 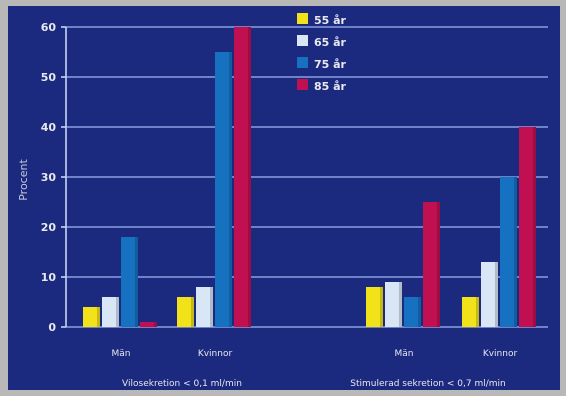 I want to click on group-label-1: Vilosekretion < 0,1 ml/min, so click(x=182, y=384).